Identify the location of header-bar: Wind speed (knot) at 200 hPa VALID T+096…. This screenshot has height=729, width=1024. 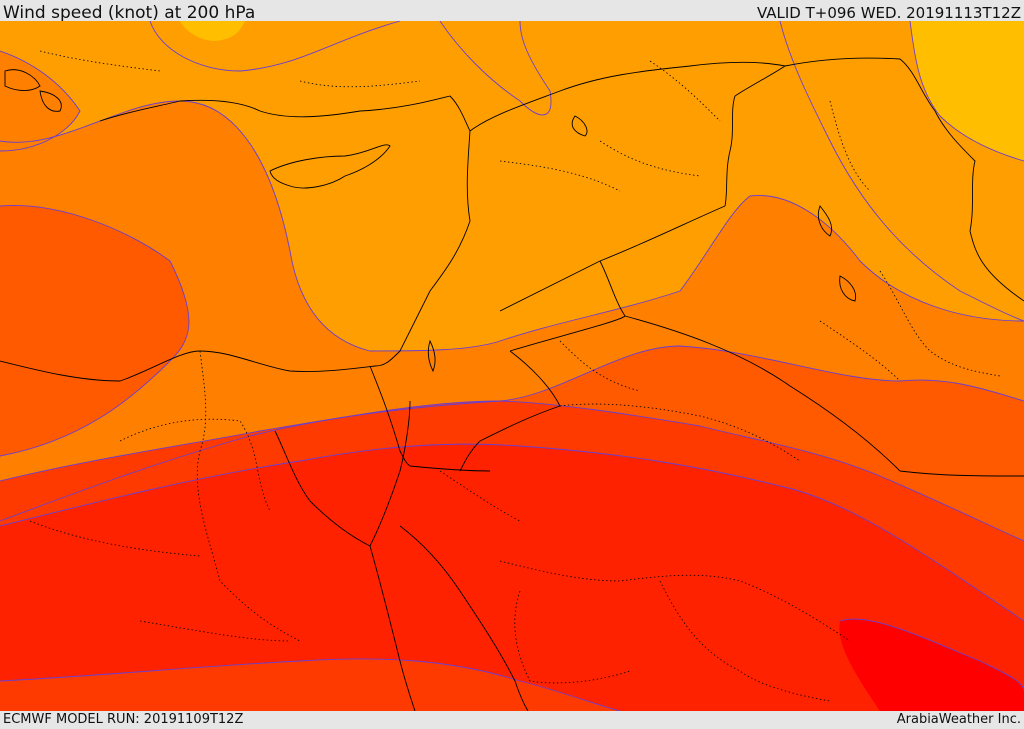
(512, 11).